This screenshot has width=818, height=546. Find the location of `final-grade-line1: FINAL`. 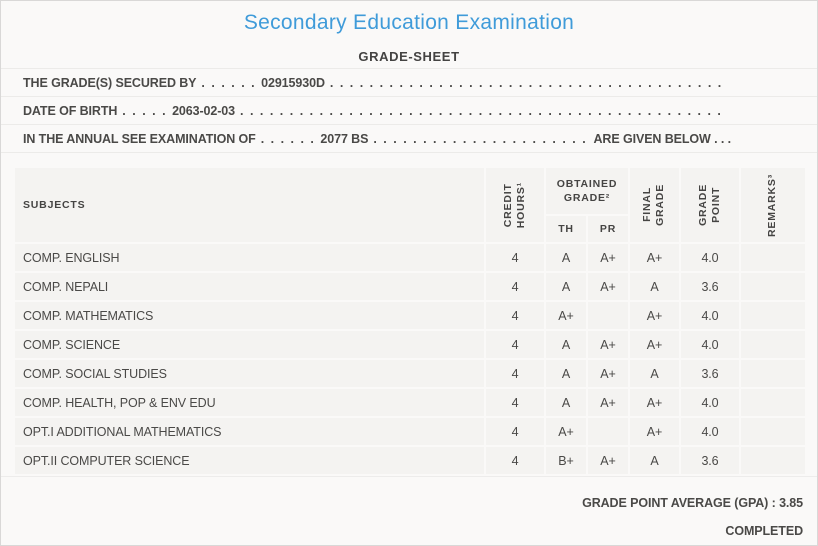

final-grade-line1: FINAL is located at coordinates (647, 205).